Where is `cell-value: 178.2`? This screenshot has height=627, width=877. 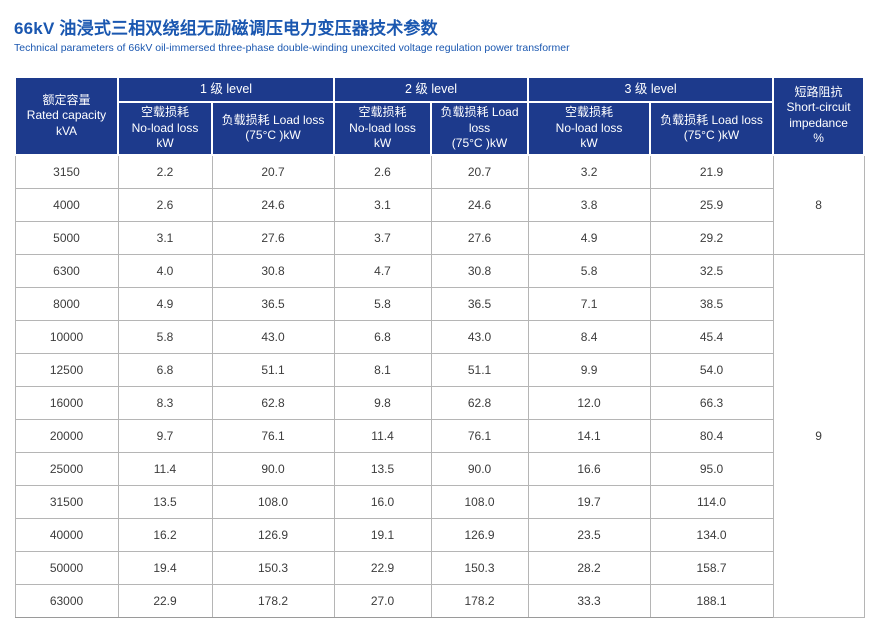
cell-value: 178.2 is located at coordinates (479, 600).